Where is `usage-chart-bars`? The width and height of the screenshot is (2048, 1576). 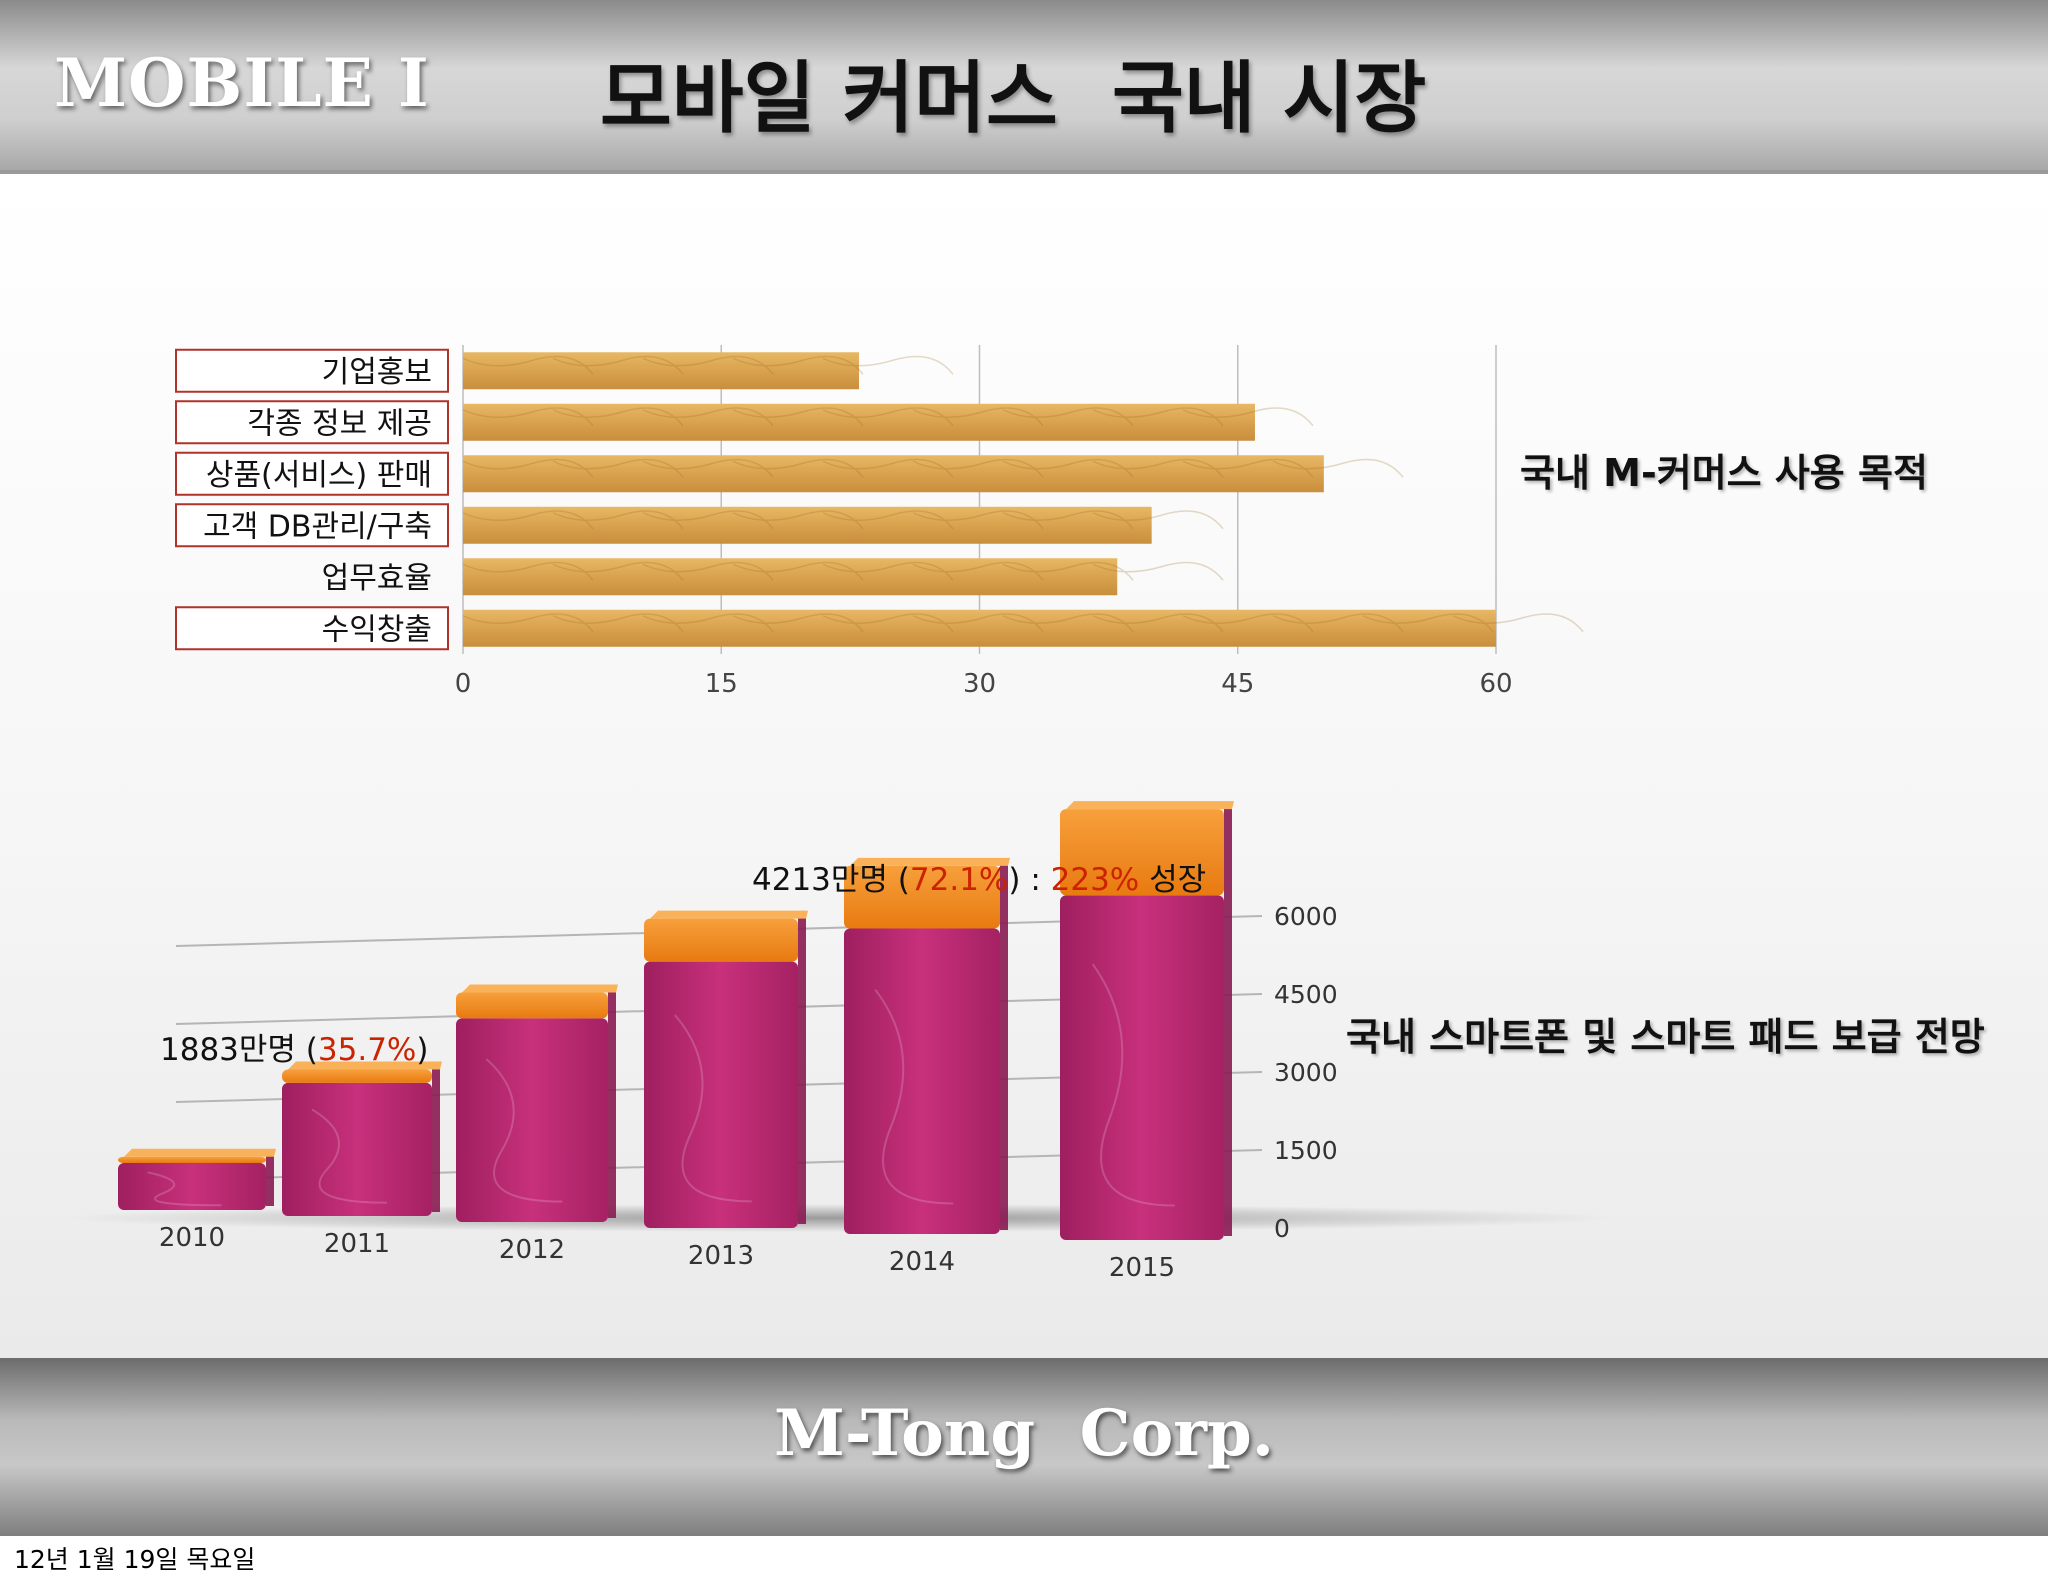 usage-chart-bars is located at coordinates (1023, 499).